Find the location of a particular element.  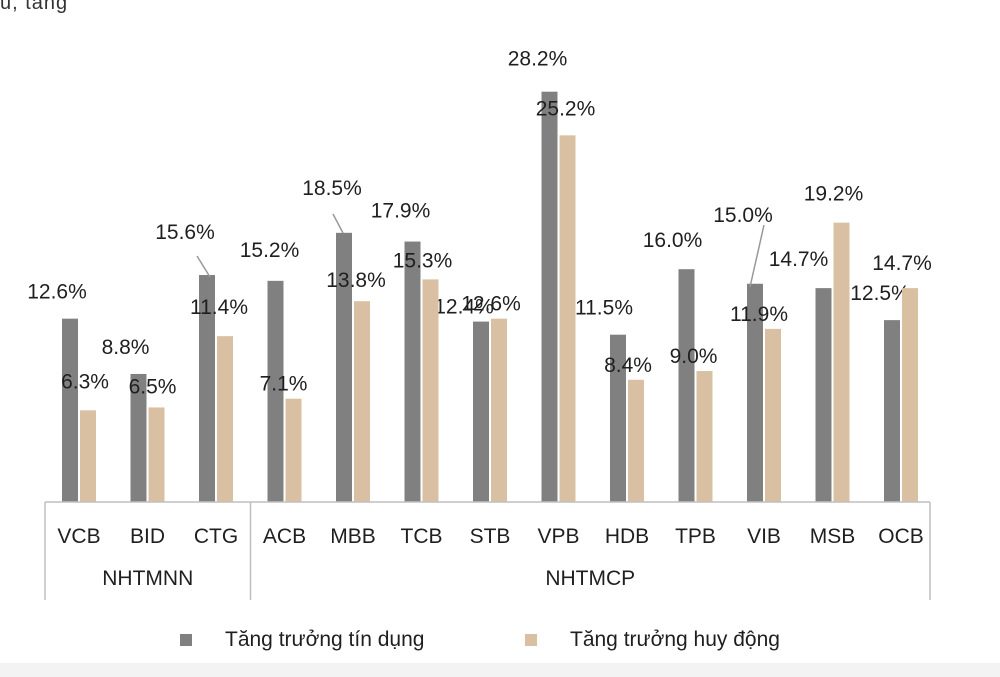

data-label-ocb-deposit: 14.7% is located at coordinates (902, 263).